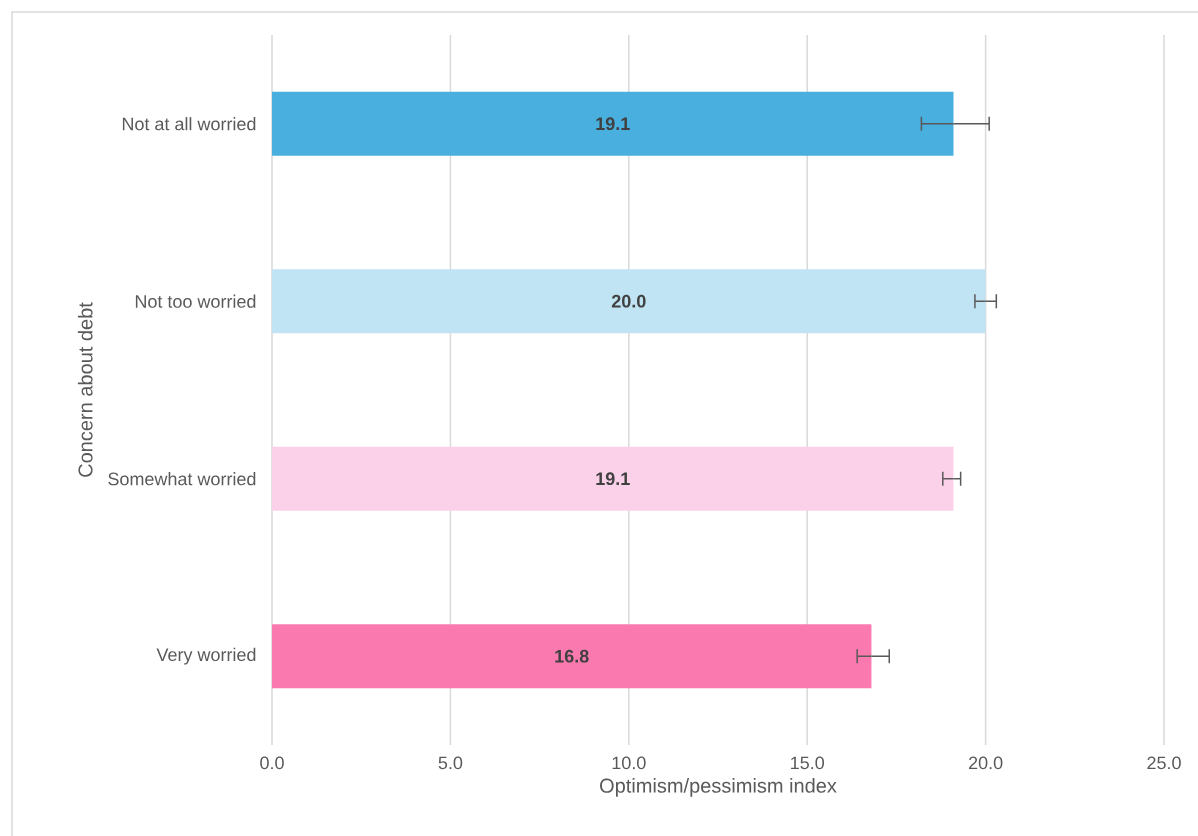 The height and width of the screenshot is (836, 1198). Describe the element at coordinates (195, 301) in the screenshot. I see `y-tick-label: Not too worried` at that location.